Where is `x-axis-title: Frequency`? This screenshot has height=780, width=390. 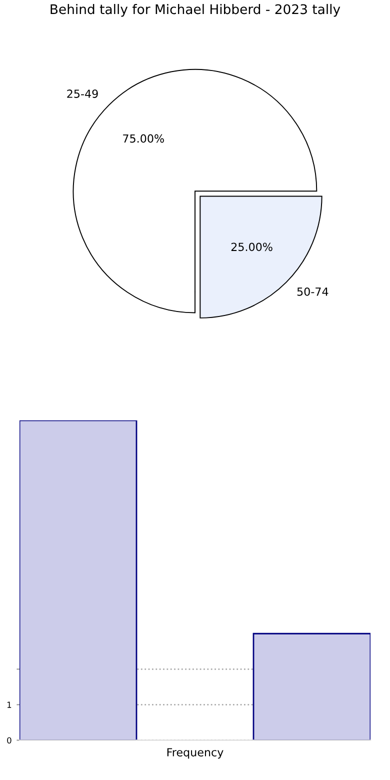
x-axis-title: Frequency is located at coordinates (195, 753).